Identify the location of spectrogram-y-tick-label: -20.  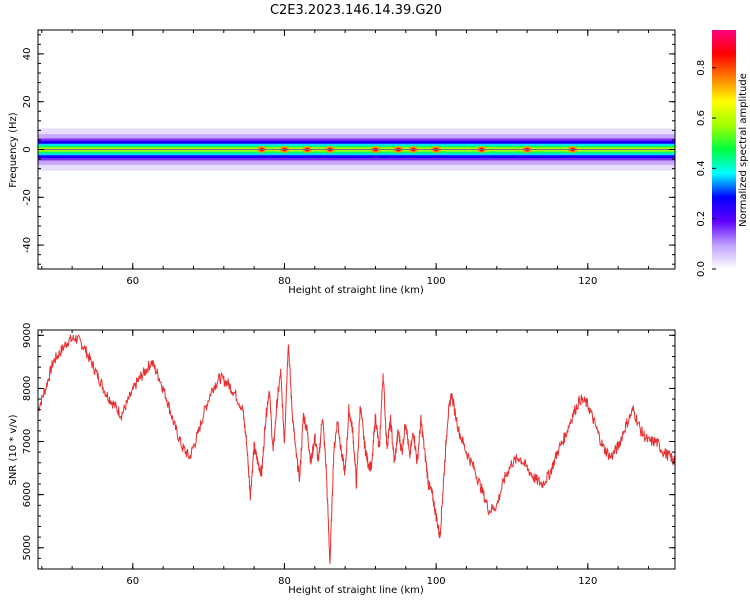
(27, 197).